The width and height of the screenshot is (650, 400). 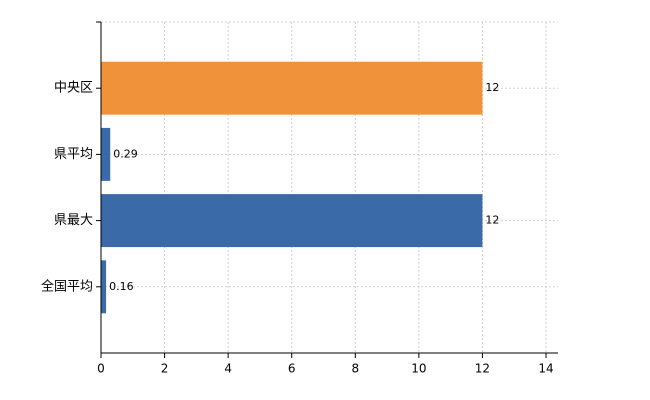 I want to click on x-tick-label: 12, so click(x=482, y=369).